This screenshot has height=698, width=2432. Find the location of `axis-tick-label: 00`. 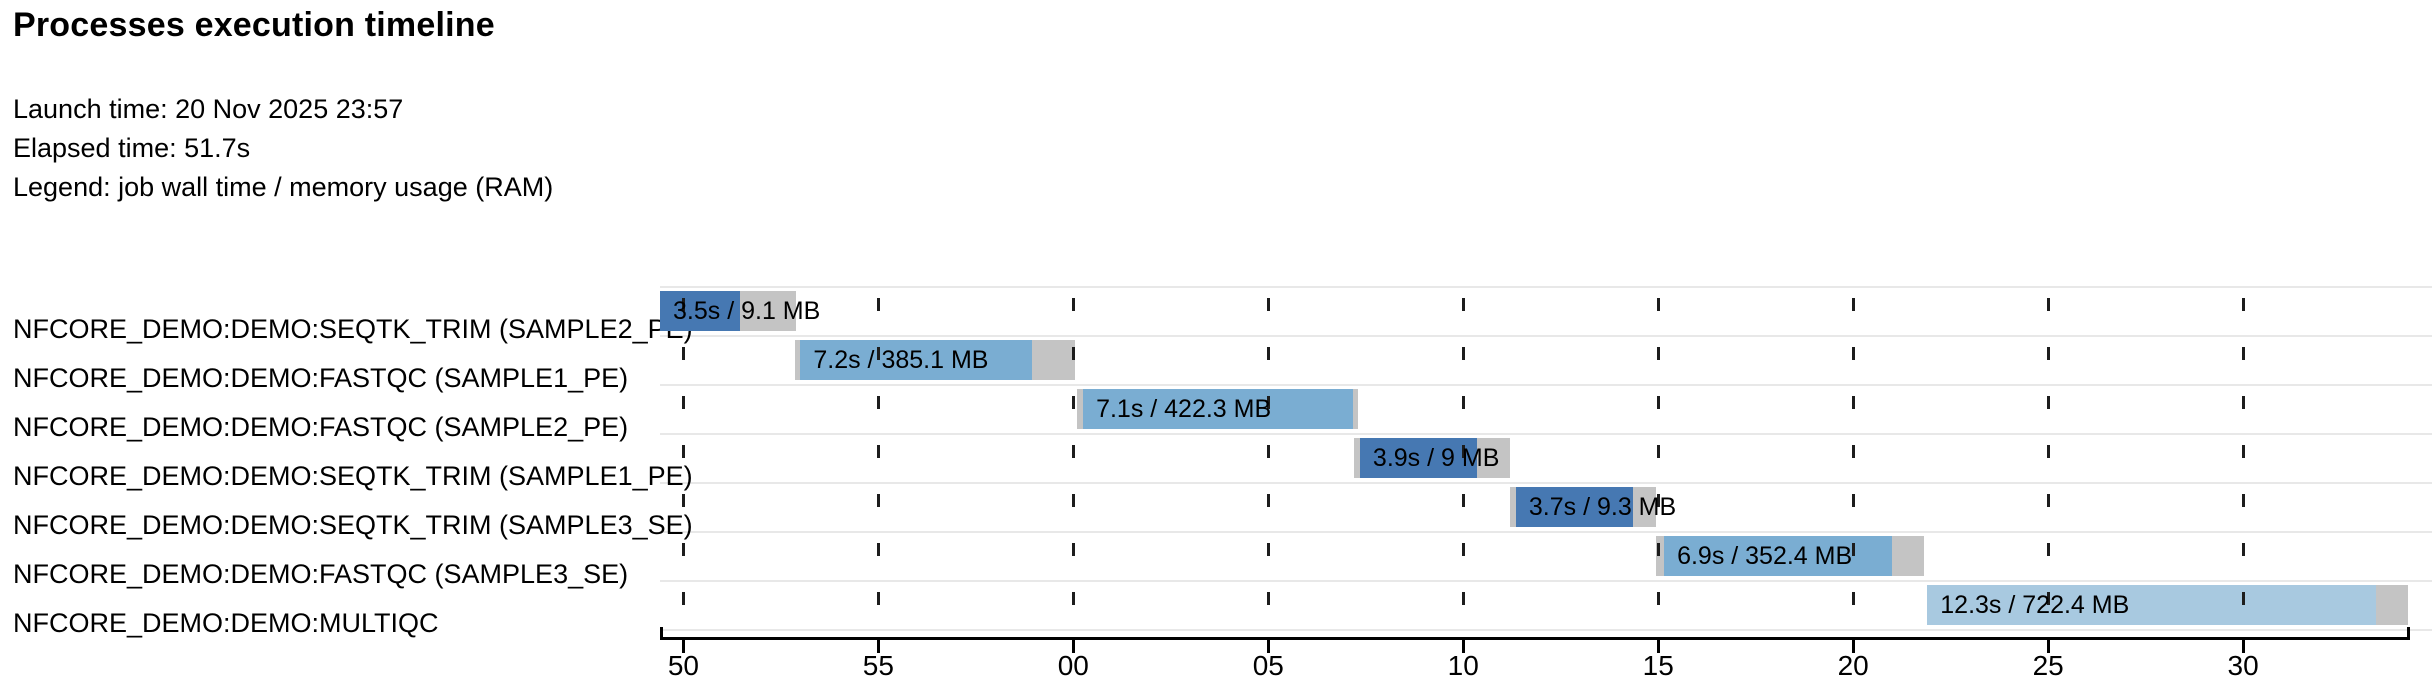

axis-tick-label: 00 is located at coordinates (1073, 665).